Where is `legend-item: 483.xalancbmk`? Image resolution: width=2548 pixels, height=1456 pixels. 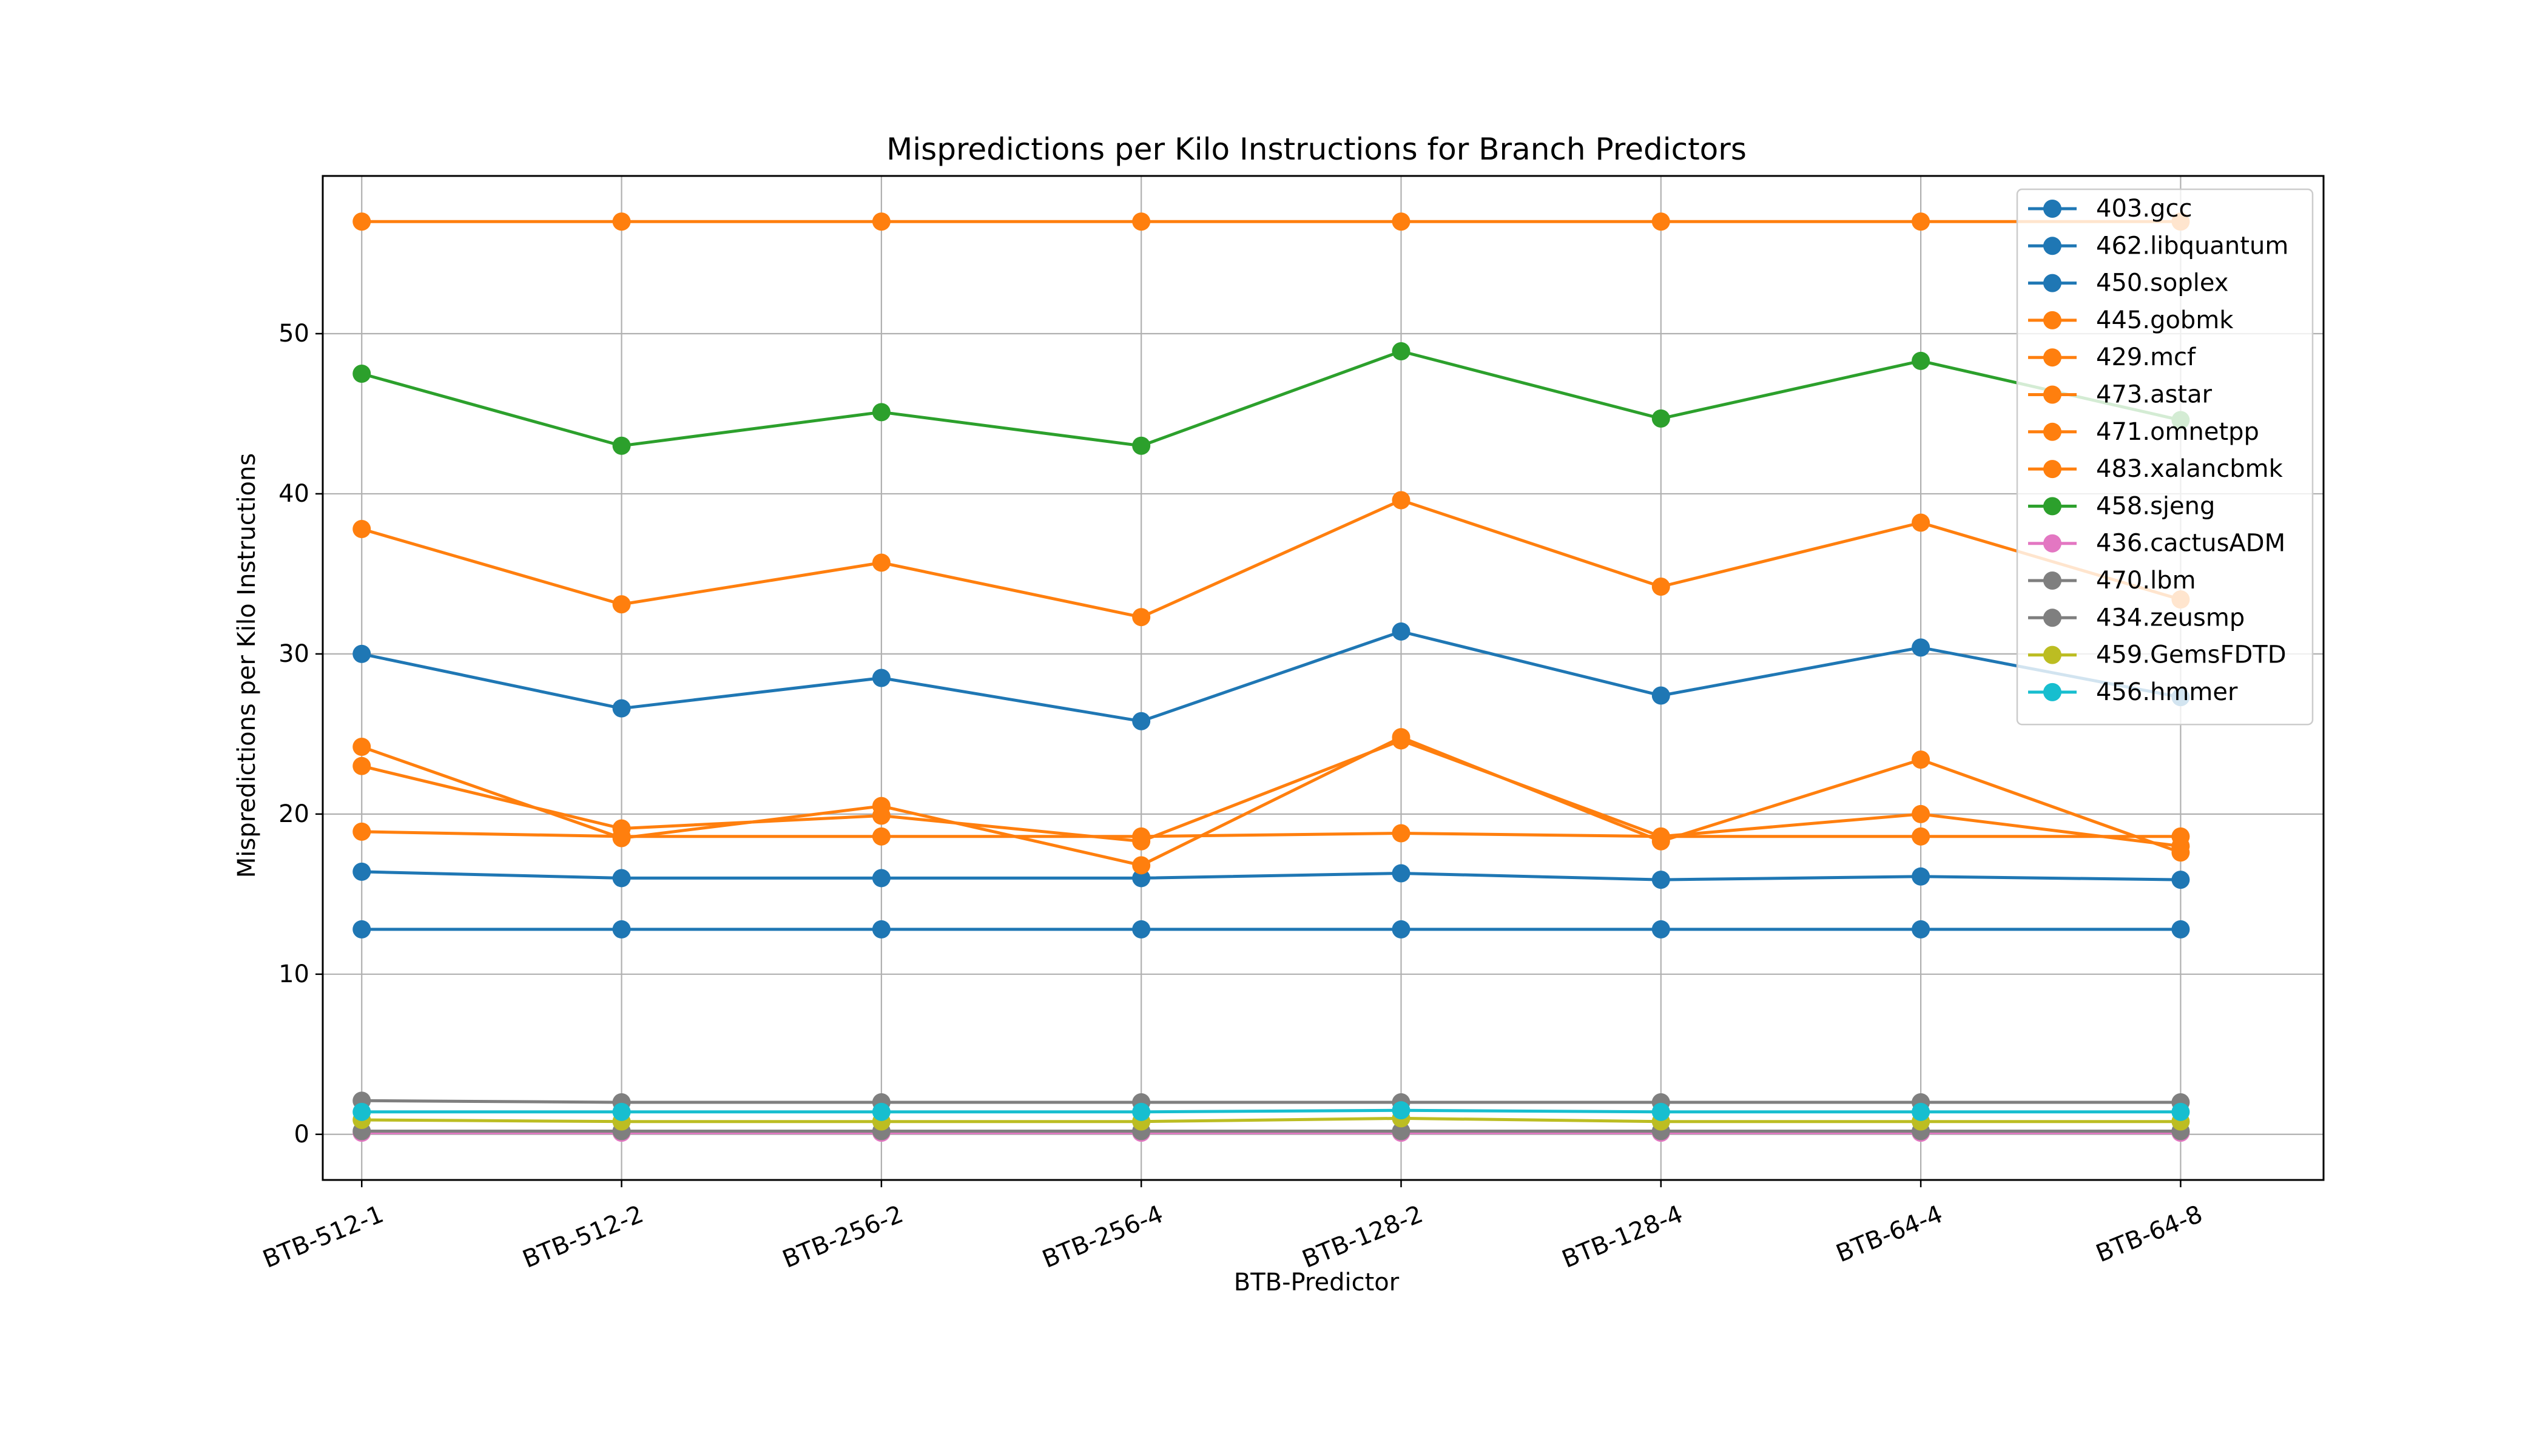 legend-item: 483.xalancbmk is located at coordinates (2155, 469).